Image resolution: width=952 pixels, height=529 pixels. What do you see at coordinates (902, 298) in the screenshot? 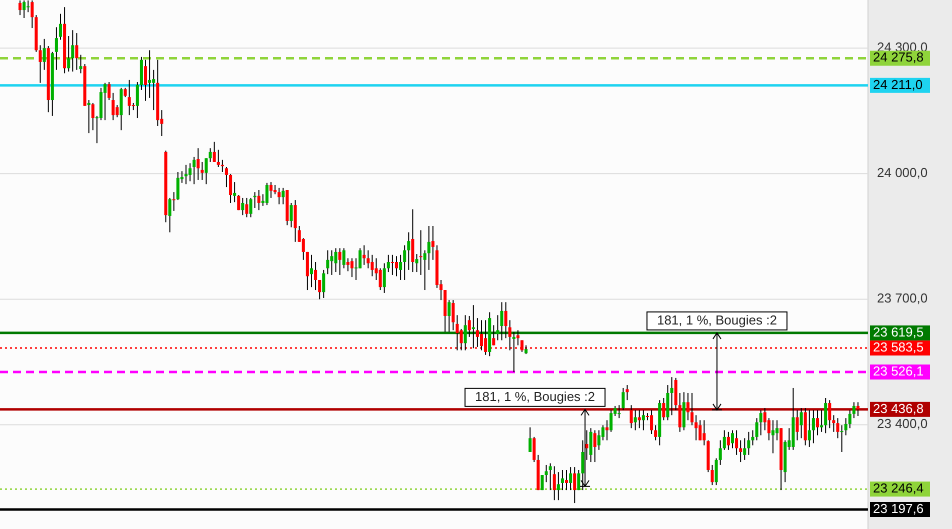
I see `y-tick-label: 23 700,0` at bounding box center [902, 298].